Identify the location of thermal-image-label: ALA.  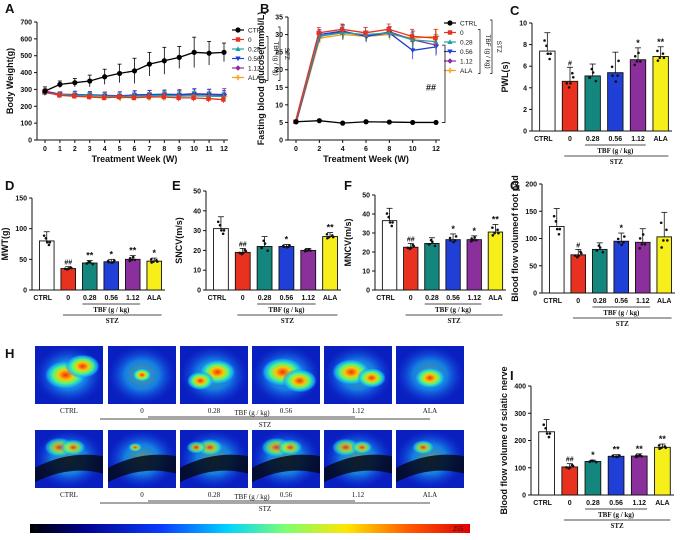
(430, 411).